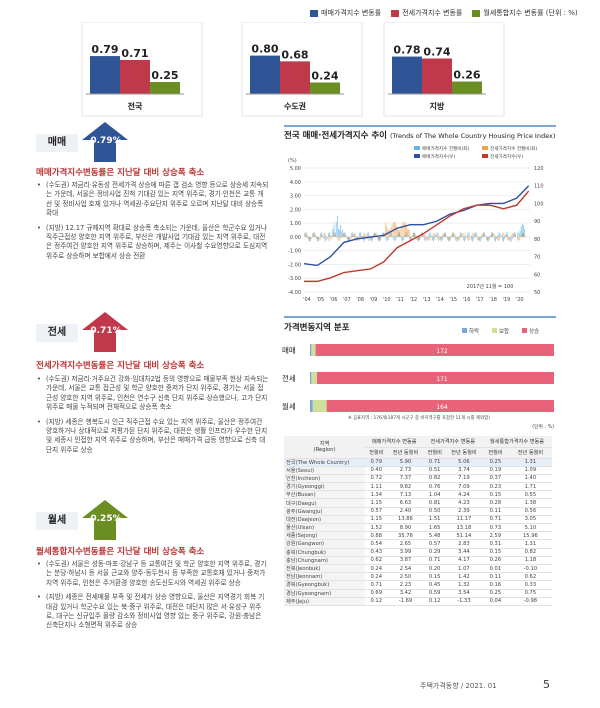 This screenshot has width=600, height=708. I want to click on table-cell: 0.40, so click(376, 470).